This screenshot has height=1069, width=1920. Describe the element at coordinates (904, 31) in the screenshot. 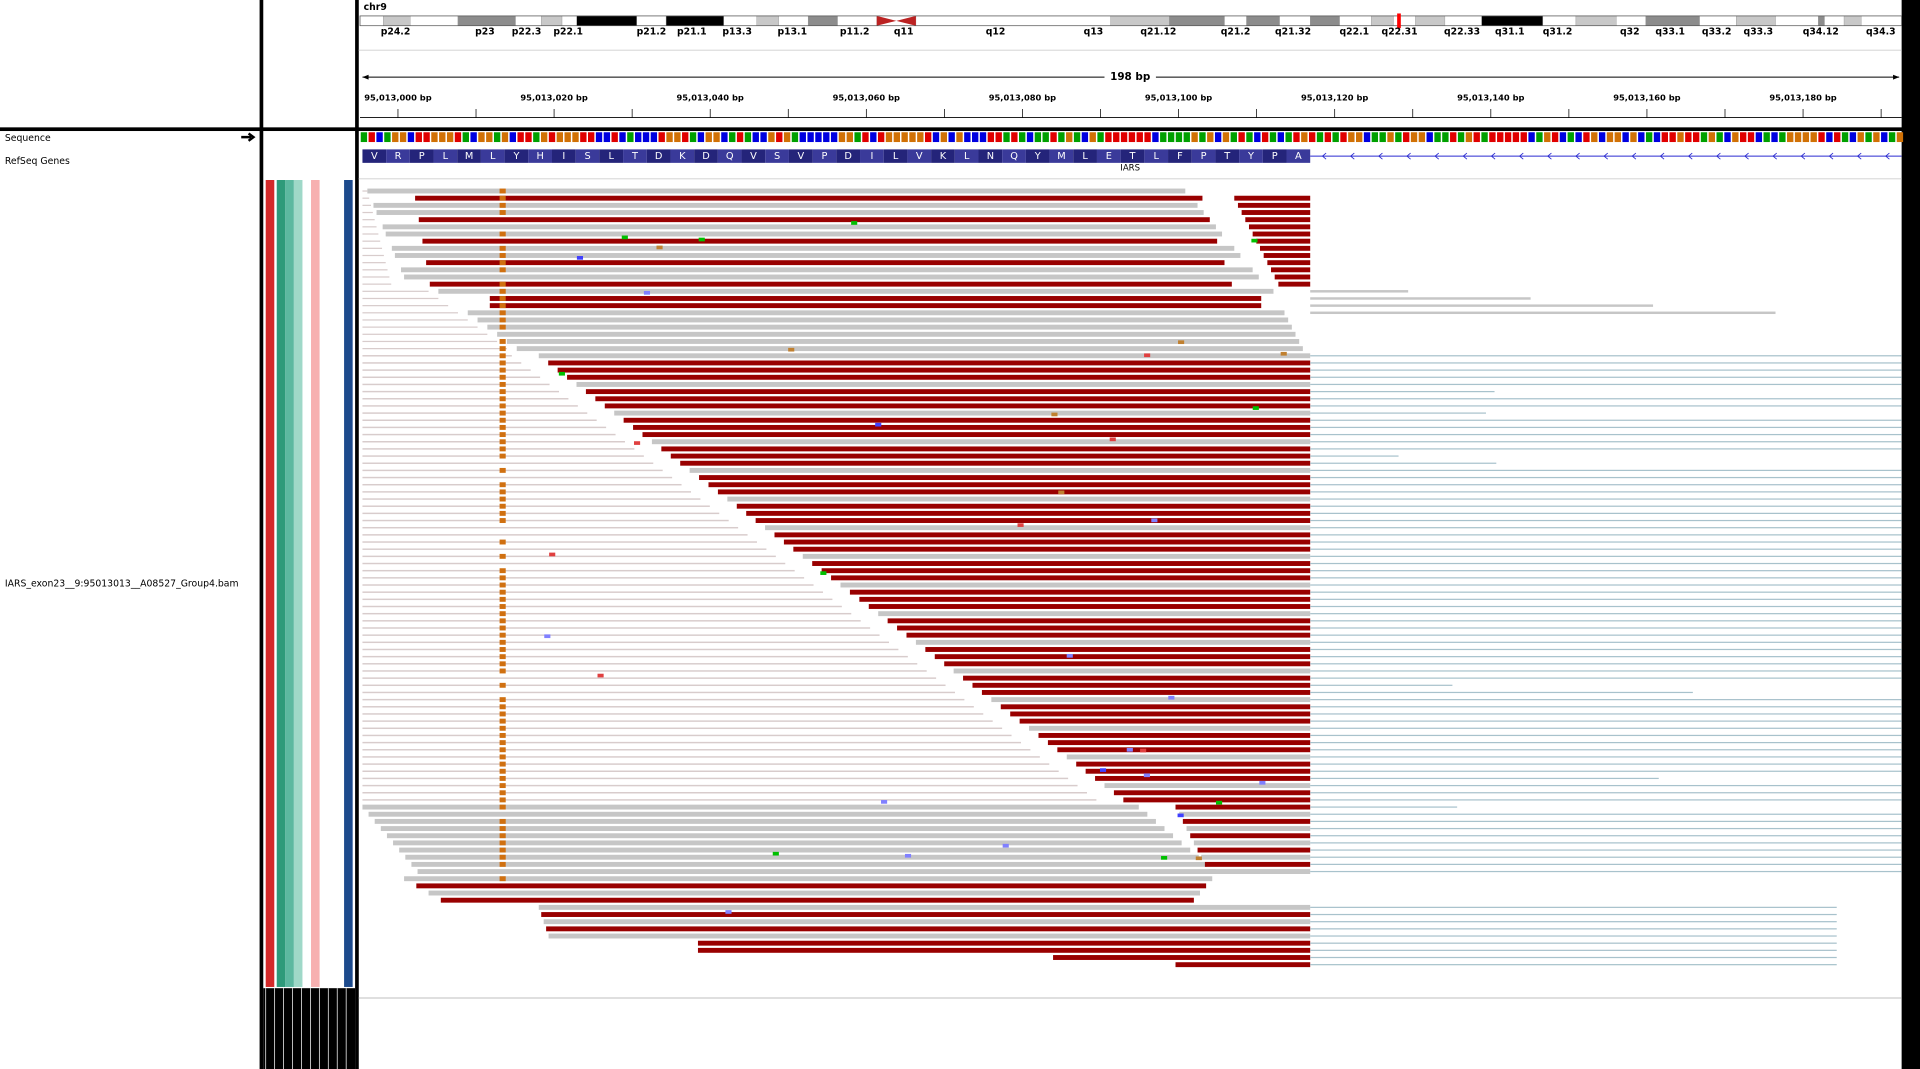

I see `cytoband-label: q11` at that location.